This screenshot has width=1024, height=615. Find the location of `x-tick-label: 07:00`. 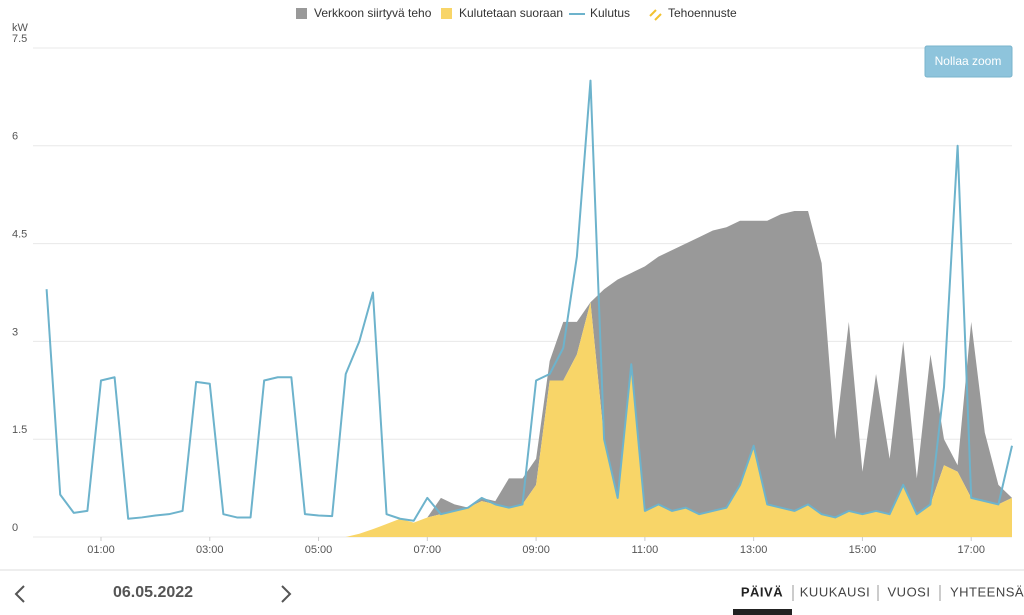

x-tick-label: 07:00 is located at coordinates (428, 550).